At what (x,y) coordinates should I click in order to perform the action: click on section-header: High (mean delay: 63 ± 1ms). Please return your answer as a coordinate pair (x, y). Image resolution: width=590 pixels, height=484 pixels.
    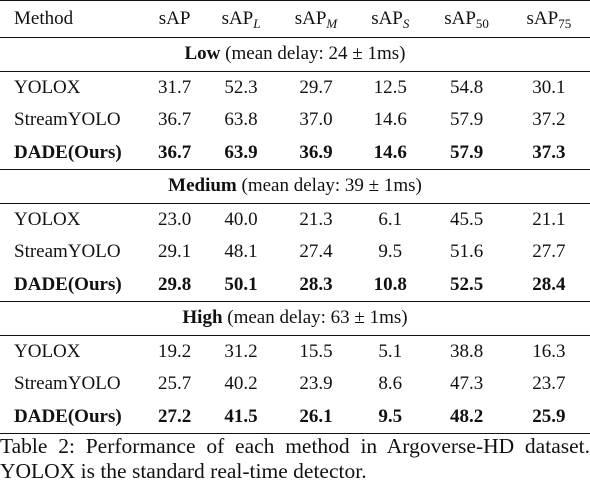
    Looking at the image, I should click on (295, 318).